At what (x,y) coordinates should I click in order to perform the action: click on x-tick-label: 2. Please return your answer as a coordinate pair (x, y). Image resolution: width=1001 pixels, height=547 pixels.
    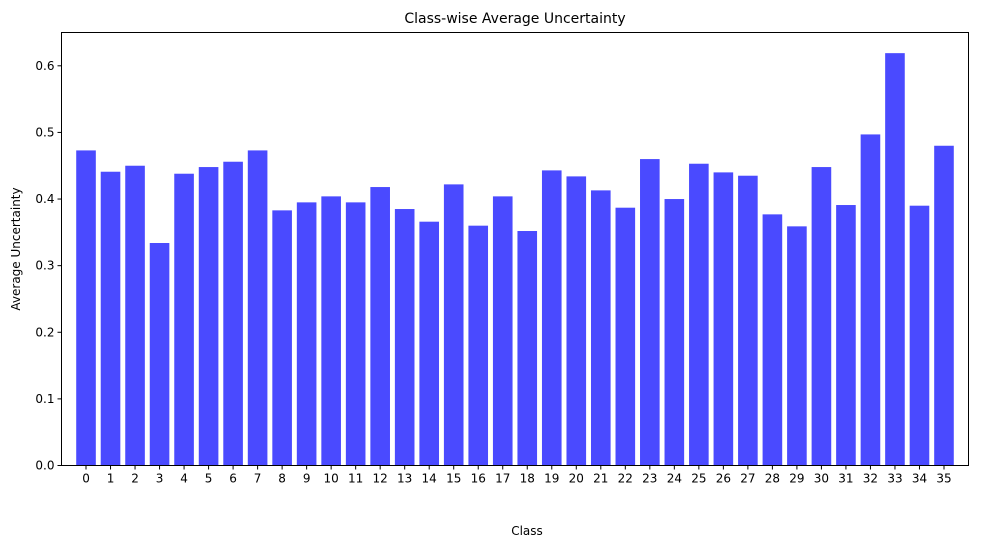
    Looking at the image, I should click on (135, 479).